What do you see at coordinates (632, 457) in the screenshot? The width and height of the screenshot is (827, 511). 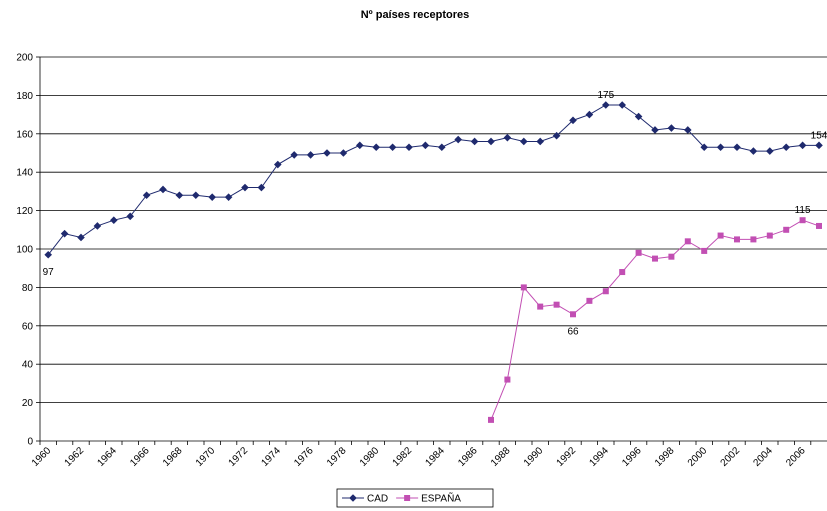 I see `x-tick-label: 1996` at bounding box center [632, 457].